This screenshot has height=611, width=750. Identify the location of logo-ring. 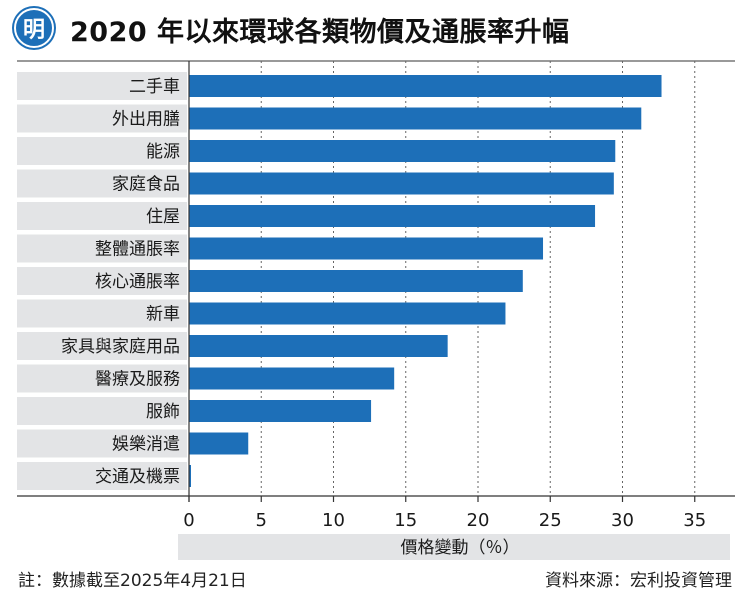
(34, 28).